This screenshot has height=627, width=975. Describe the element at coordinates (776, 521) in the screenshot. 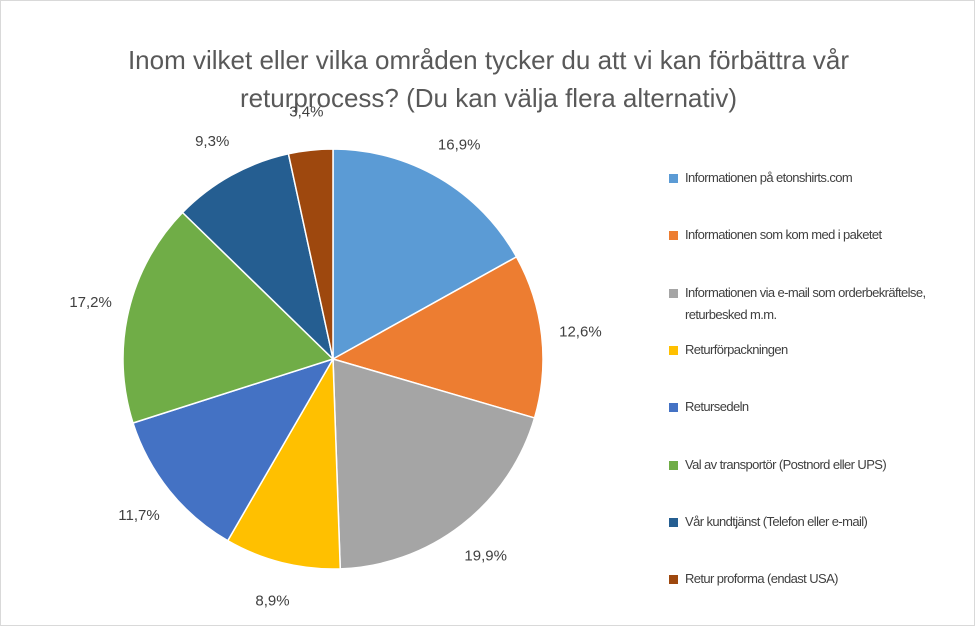

I see `legend-label: Vår kundtjänst (Telefon eller e-mail)` at that location.